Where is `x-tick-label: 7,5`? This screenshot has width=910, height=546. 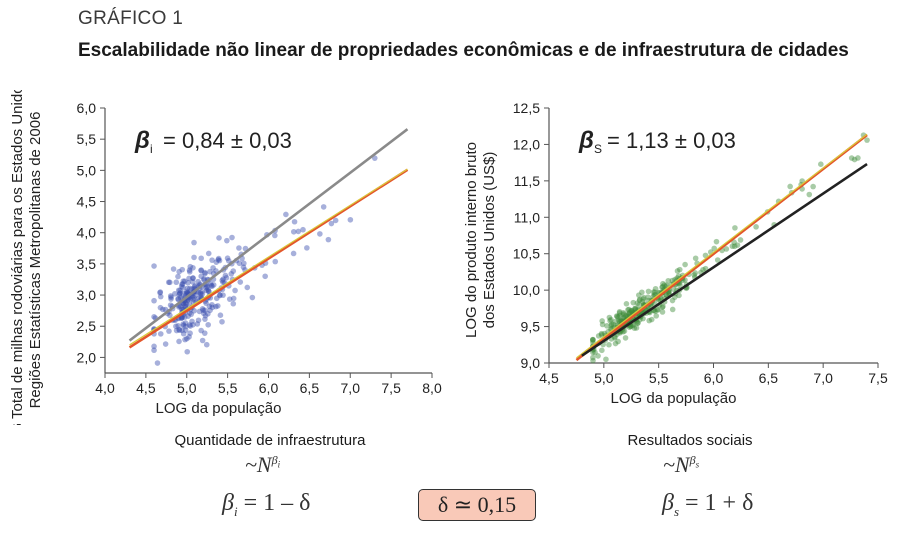 x-tick-label: 7,5 is located at coordinates (391, 388).